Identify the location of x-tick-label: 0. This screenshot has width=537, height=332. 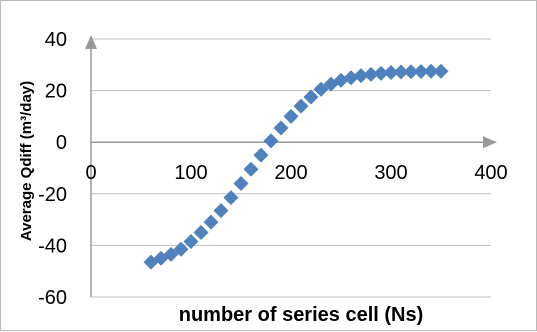
(90, 173).